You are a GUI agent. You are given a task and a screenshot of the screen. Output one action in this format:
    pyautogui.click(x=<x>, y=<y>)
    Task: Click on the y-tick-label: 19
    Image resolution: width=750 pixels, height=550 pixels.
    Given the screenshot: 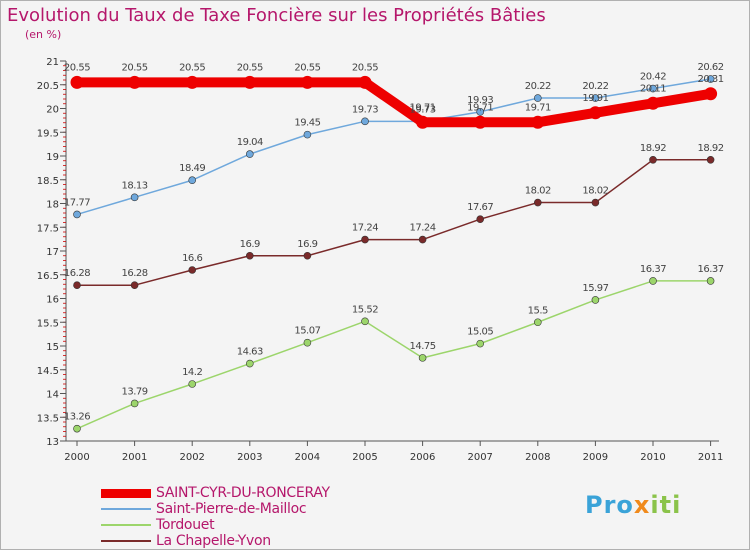 What is the action you would take?
    pyautogui.click(x=52, y=157)
    